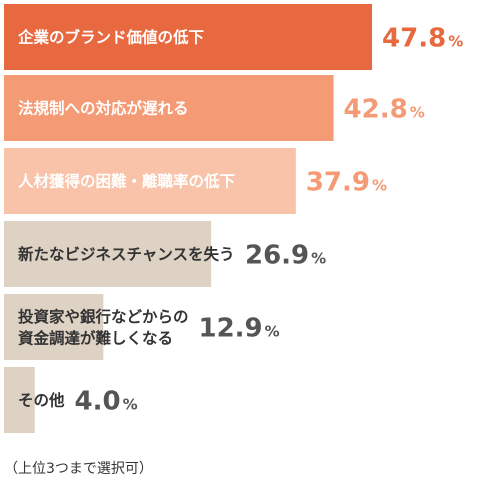  What do you see at coordinates (239, 328) in the screenshot?
I see `value-label: 12.9%` at bounding box center [239, 328].